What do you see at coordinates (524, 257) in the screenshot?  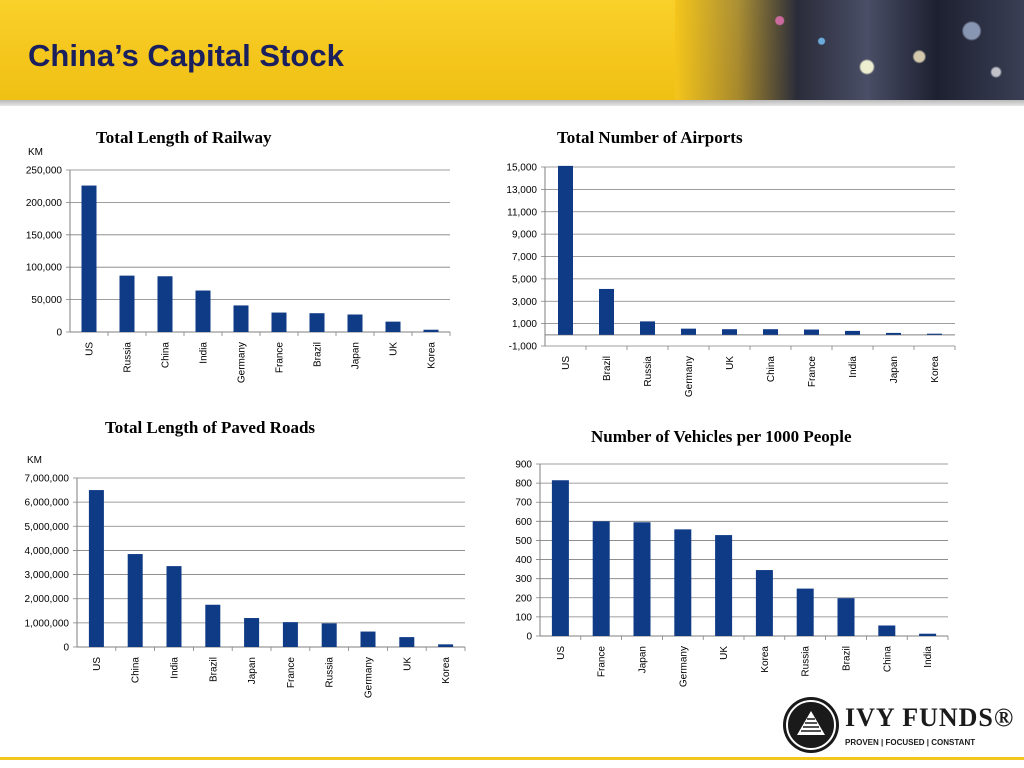 I see `y-tick-label: 7,000` at bounding box center [524, 257].